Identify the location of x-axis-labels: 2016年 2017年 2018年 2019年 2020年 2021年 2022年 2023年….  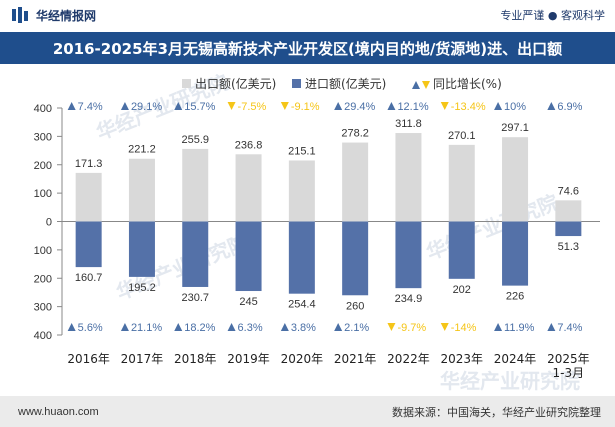
(328, 366).